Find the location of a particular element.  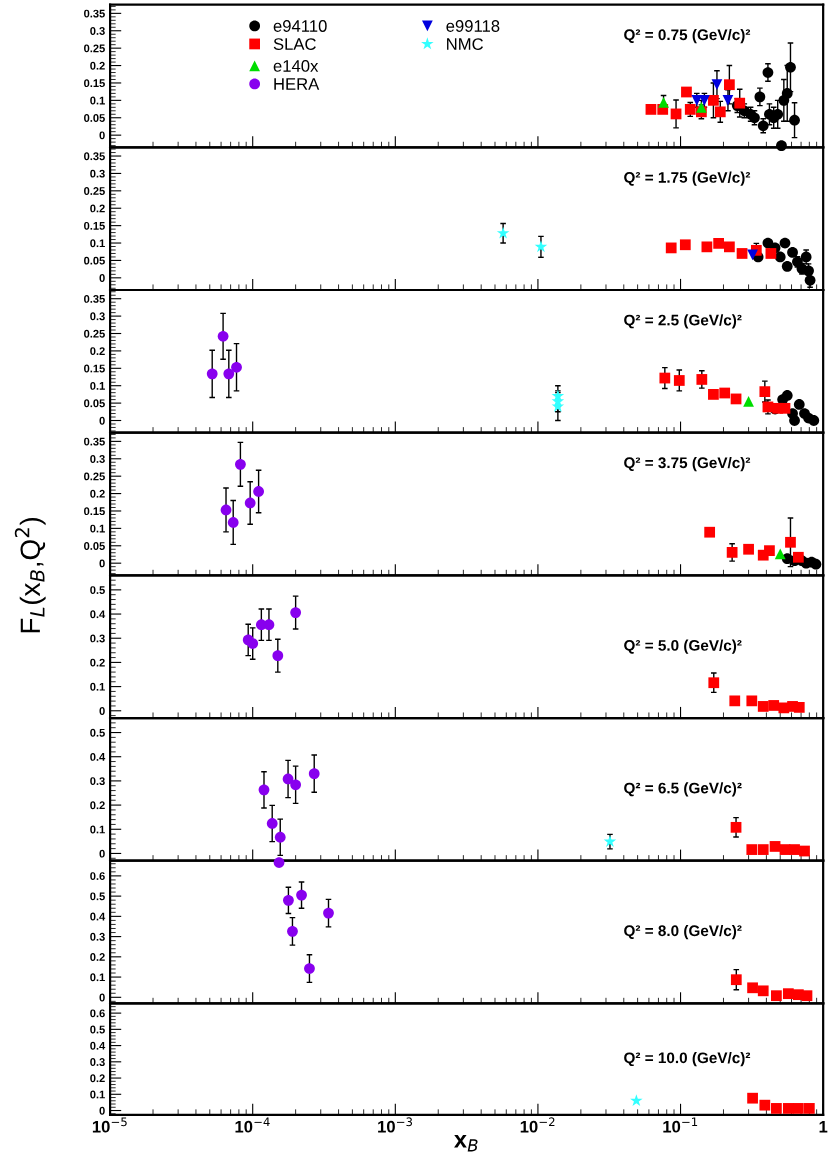

x-tick-label: 10$^{−3}$ is located at coordinates (395, 1125).